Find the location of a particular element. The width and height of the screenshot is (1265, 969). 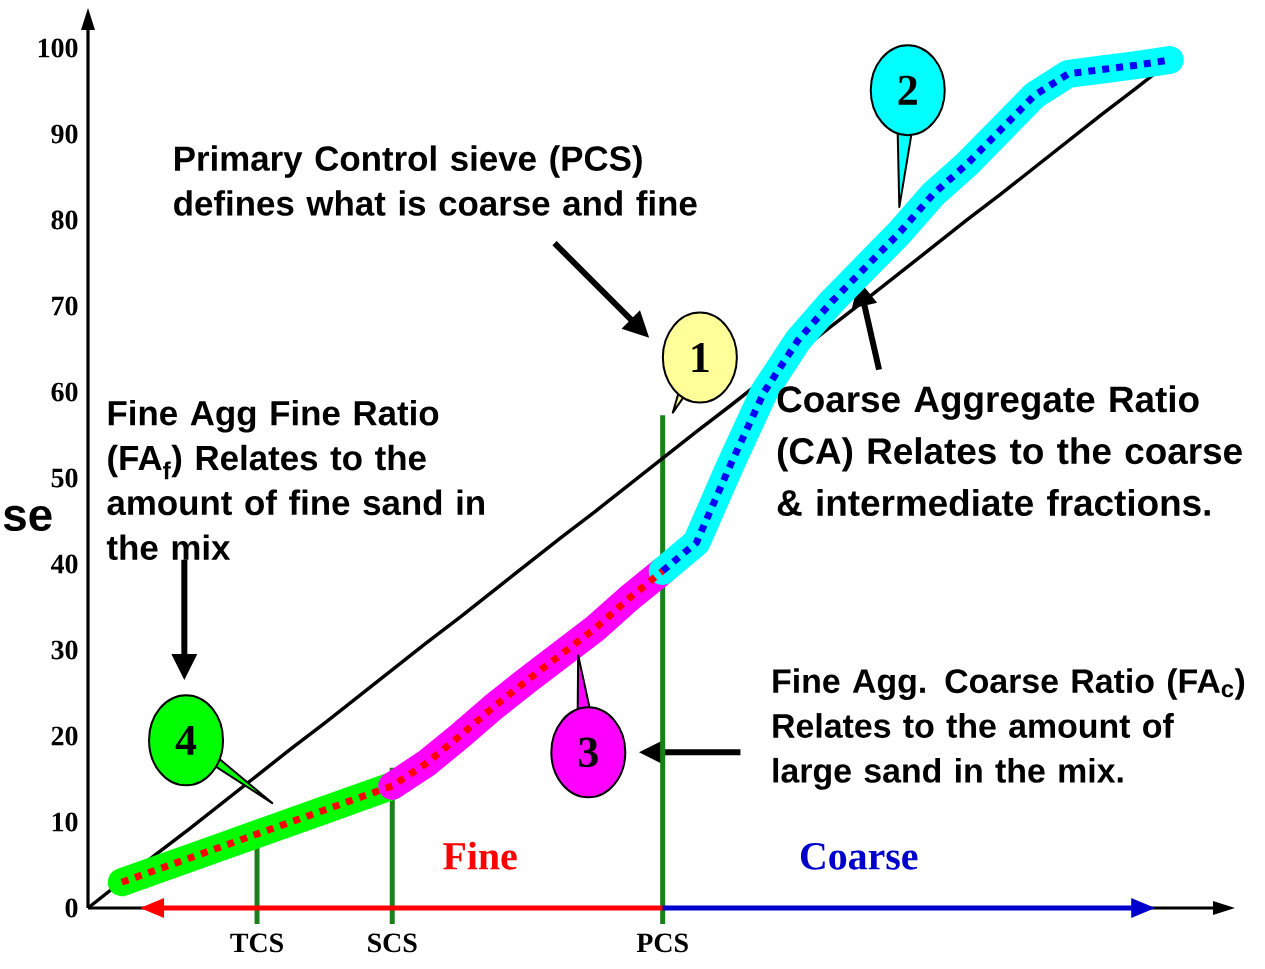

annotation: Fine Agg Fine Ratio (FA$_{f}$) Relates to the amount of fine sand in the mix is located at coordinates (295, 480).